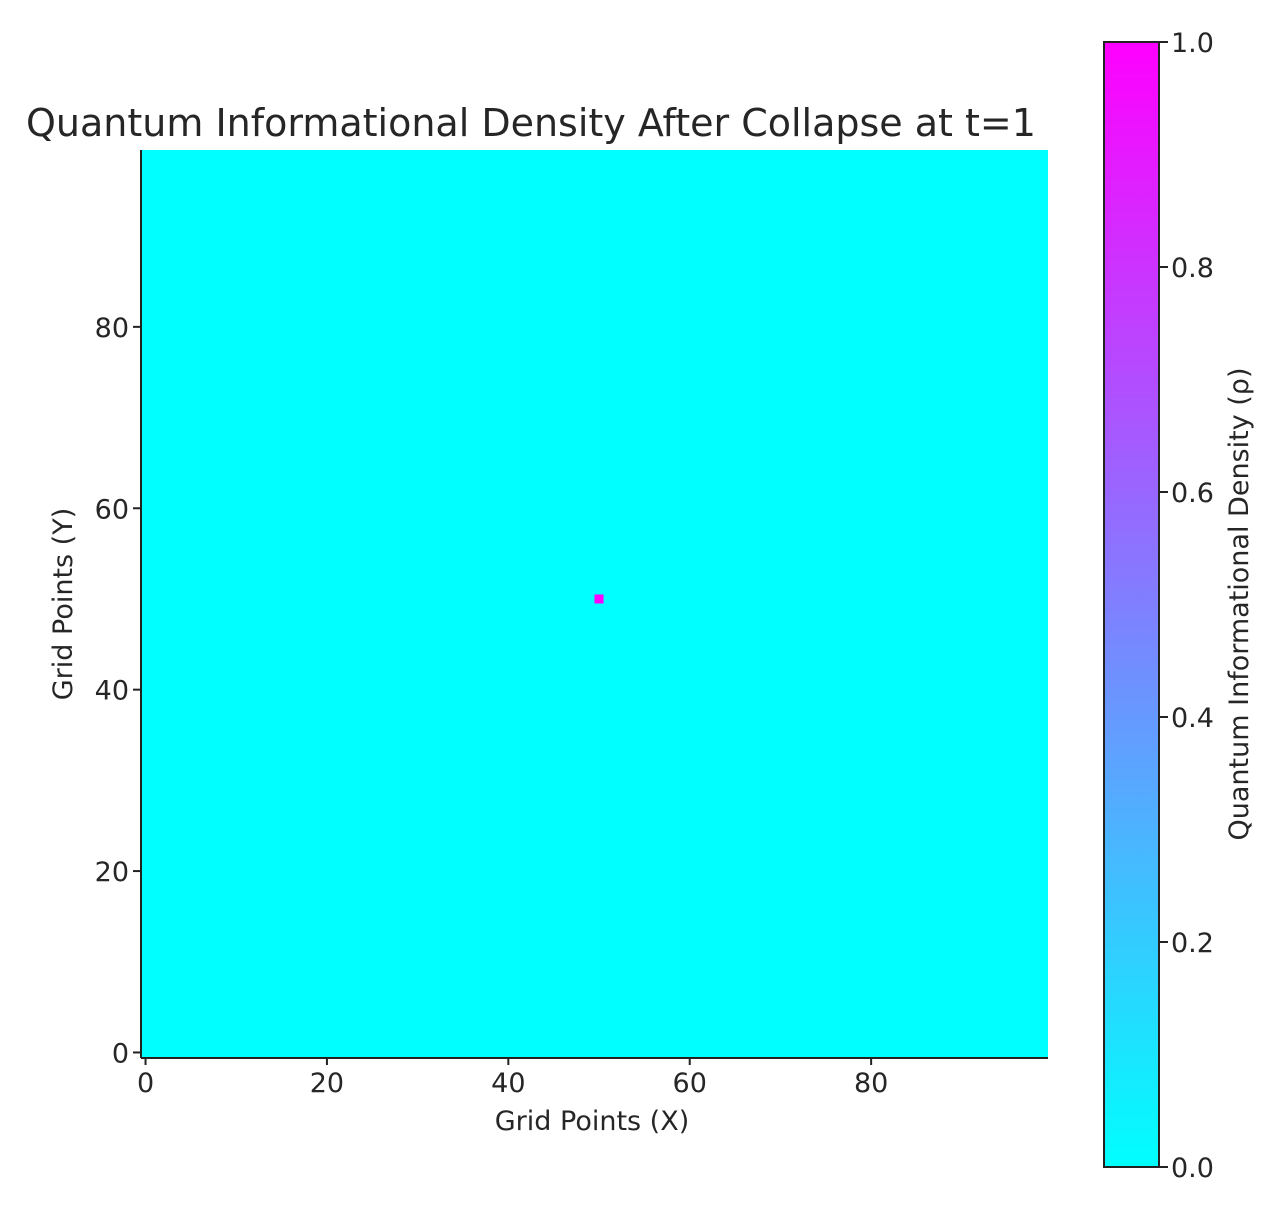  What do you see at coordinates (1131, 604) in the screenshot?
I see `colorbar` at bounding box center [1131, 604].